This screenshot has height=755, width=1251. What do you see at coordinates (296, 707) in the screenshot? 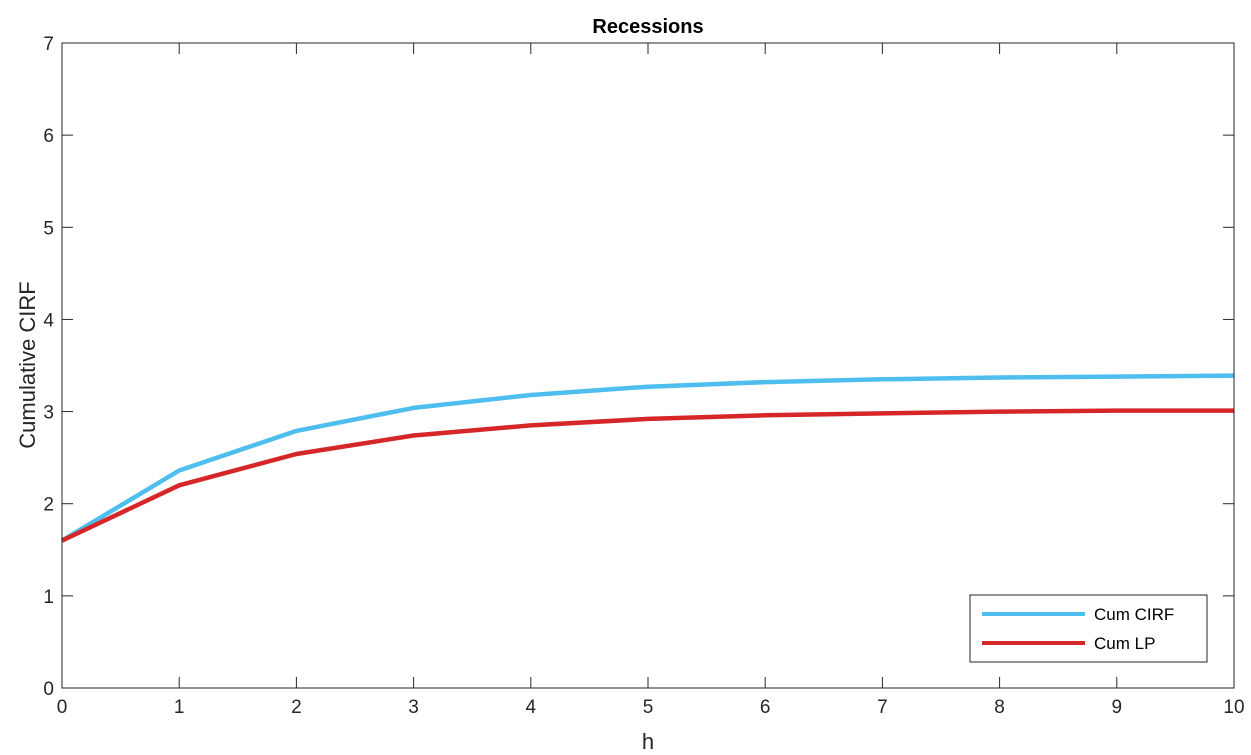
I see `x-tick-label: 2` at bounding box center [296, 707].